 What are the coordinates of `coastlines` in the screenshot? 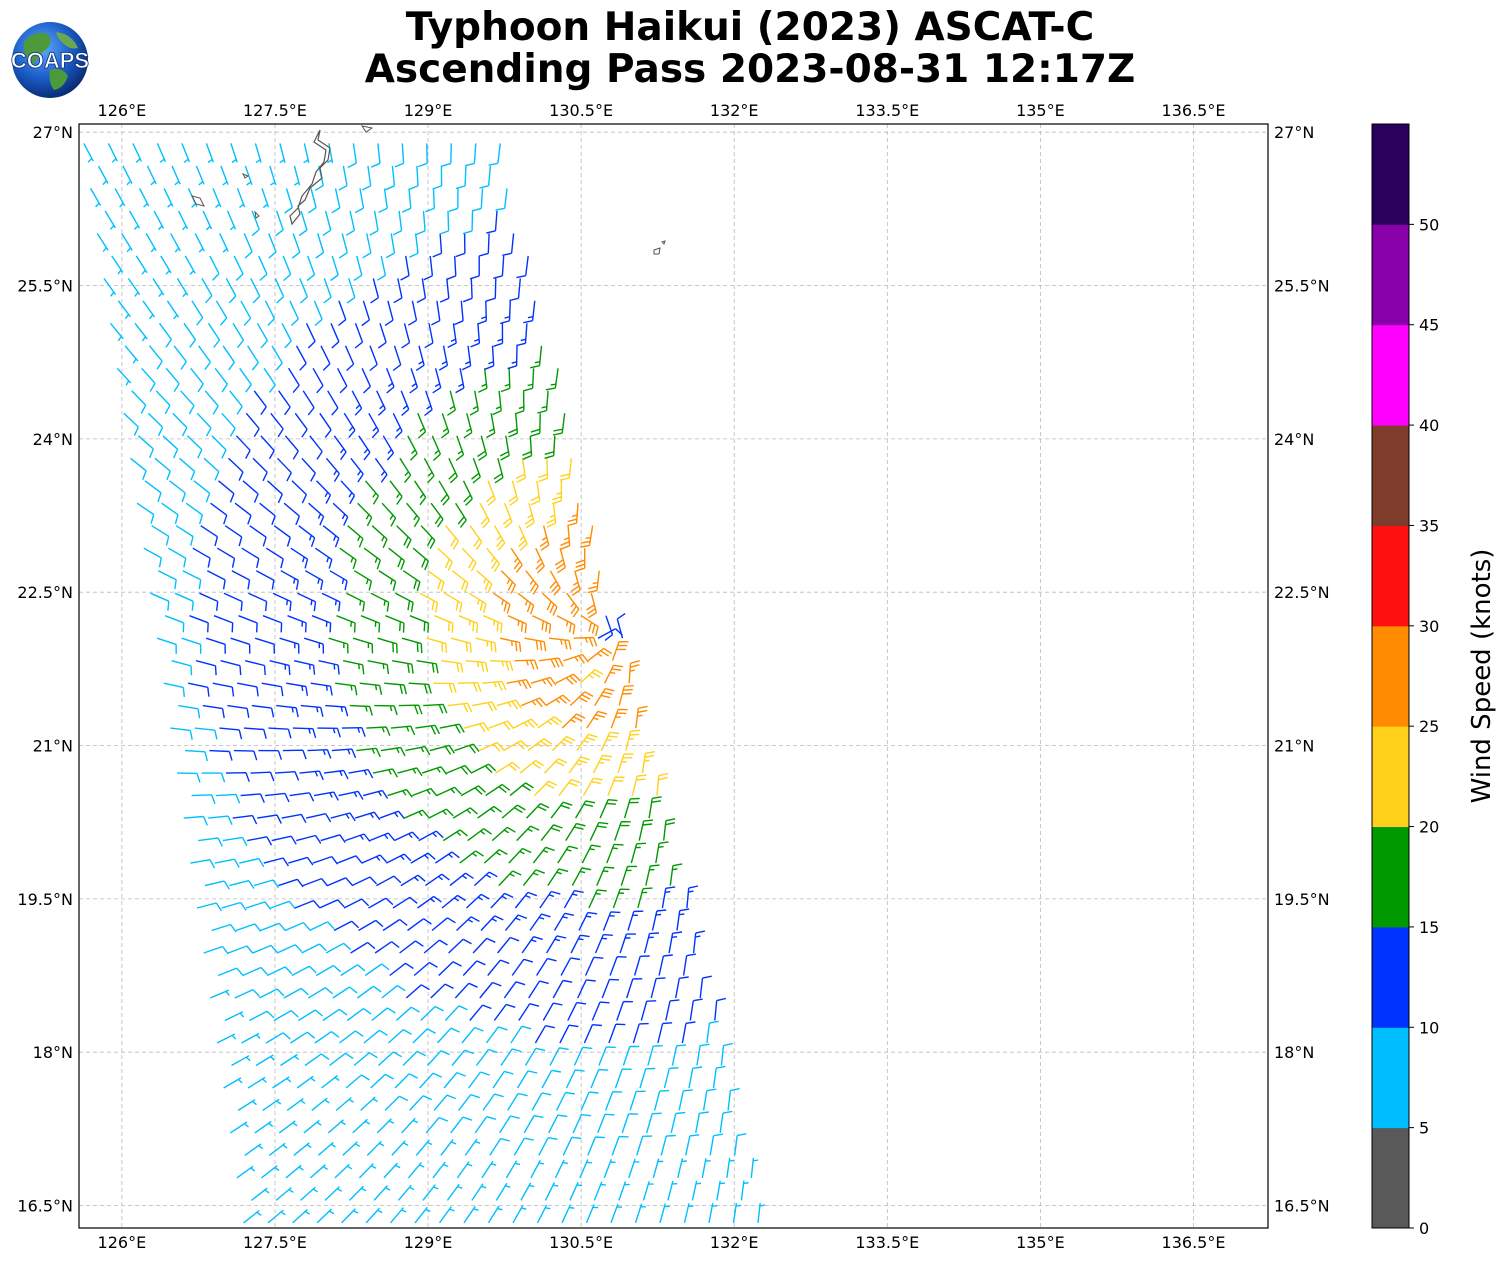 It's located at (428, 190).